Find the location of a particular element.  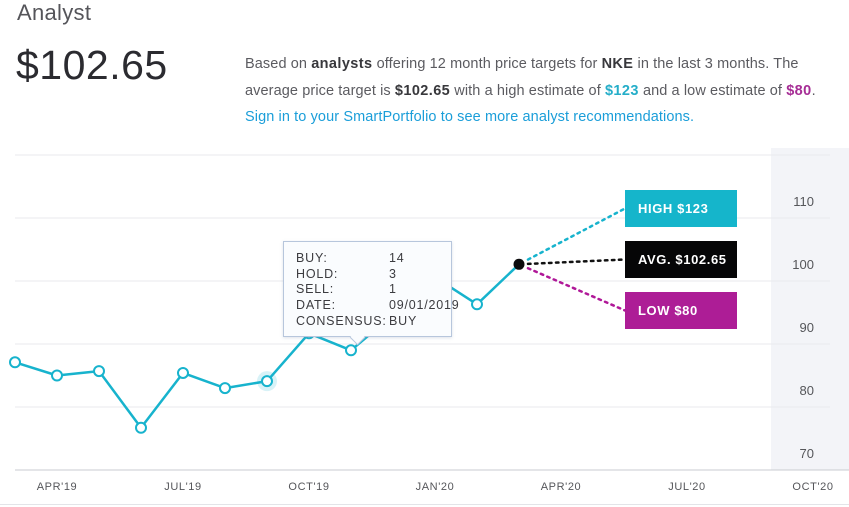

tooltip-row: SELL: 1 is located at coordinates (346, 289).